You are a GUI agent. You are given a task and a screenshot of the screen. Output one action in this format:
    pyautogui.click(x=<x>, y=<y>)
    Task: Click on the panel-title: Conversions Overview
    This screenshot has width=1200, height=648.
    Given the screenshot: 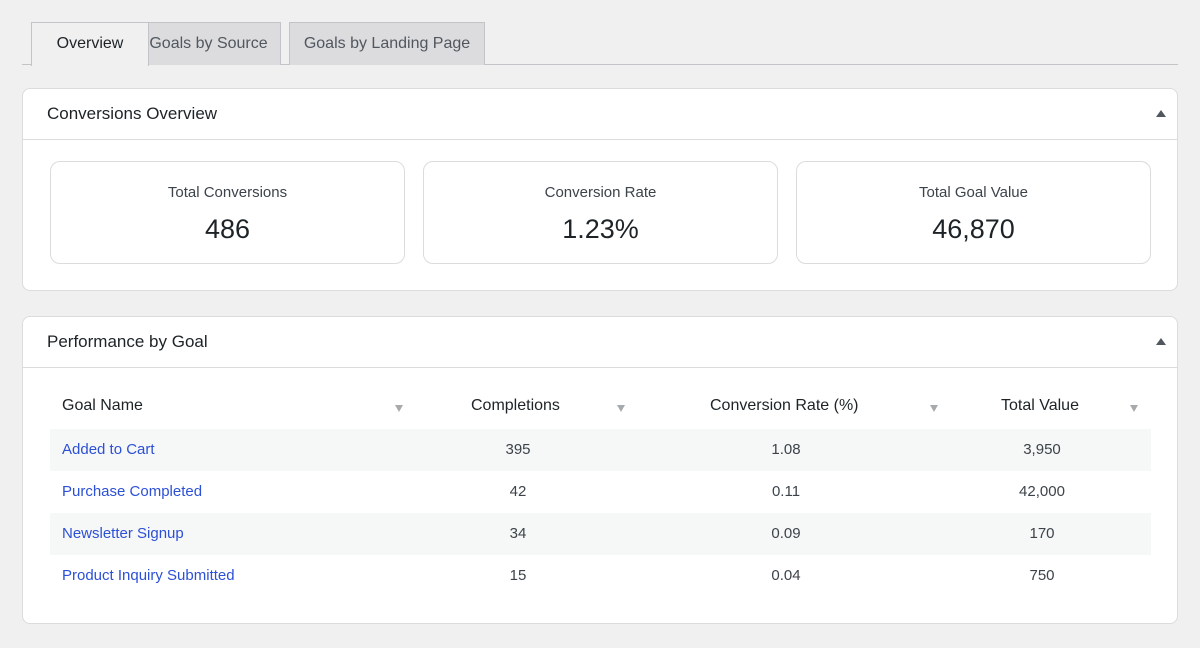 What is the action you would take?
    pyautogui.click(x=132, y=113)
    